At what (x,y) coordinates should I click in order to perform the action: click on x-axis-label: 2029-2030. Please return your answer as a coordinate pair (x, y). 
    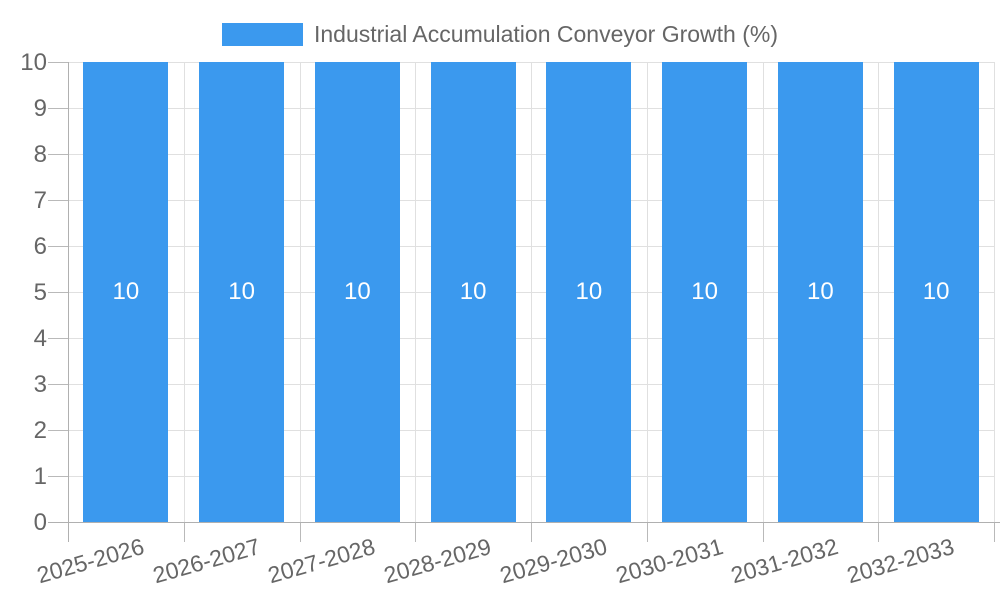
    Looking at the image, I should click on (553, 561).